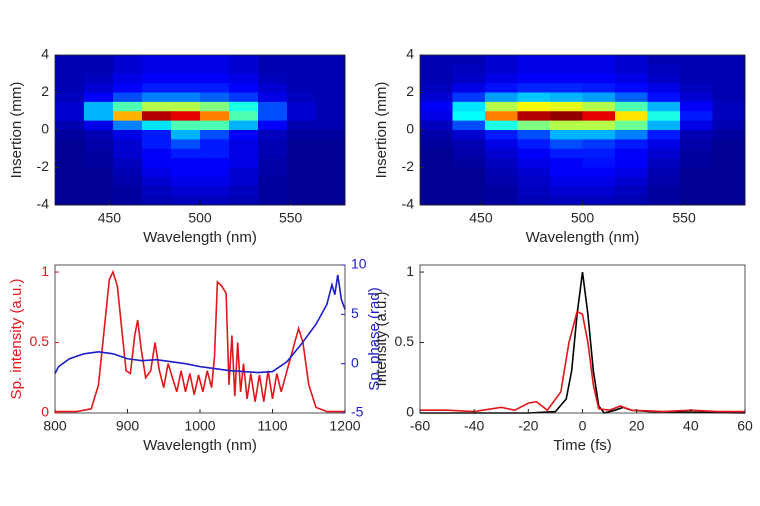 Image resolution: width=760 pixels, height=506 pixels. I want to click on x-tick-label: 1100, so click(272, 426).